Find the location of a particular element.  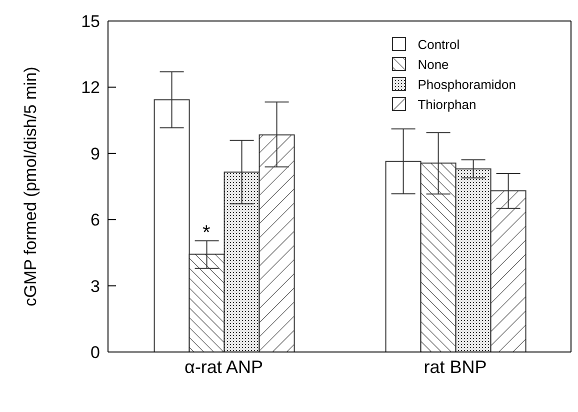

y-tick-label: 6 is located at coordinates (95, 220).